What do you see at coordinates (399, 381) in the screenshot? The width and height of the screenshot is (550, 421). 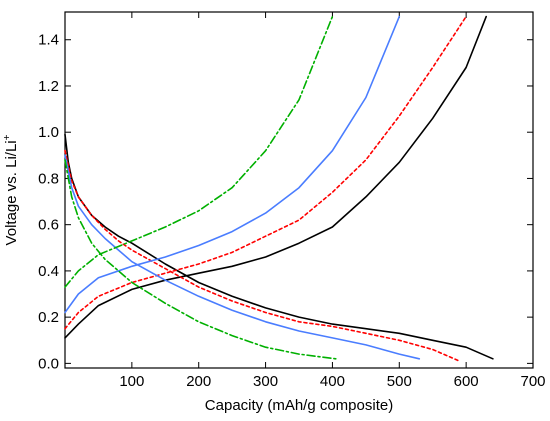 I see `x-tick-label: 500` at bounding box center [399, 381].